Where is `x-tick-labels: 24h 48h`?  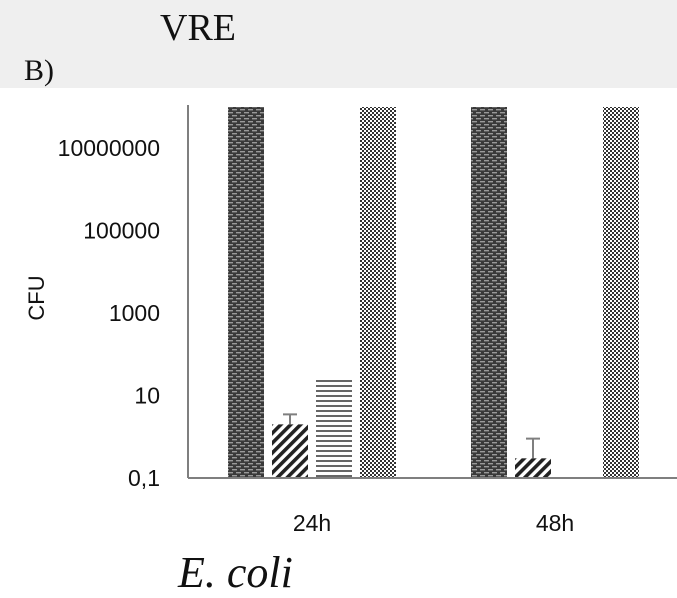
x-tick-labels: 24h 48h is located at coordinates (433, 523).